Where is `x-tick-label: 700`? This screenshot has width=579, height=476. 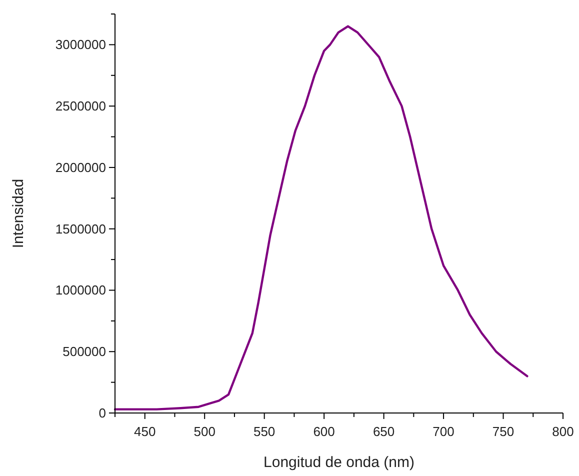 x-tick-label: 700 is located at coordinates (443, 431).